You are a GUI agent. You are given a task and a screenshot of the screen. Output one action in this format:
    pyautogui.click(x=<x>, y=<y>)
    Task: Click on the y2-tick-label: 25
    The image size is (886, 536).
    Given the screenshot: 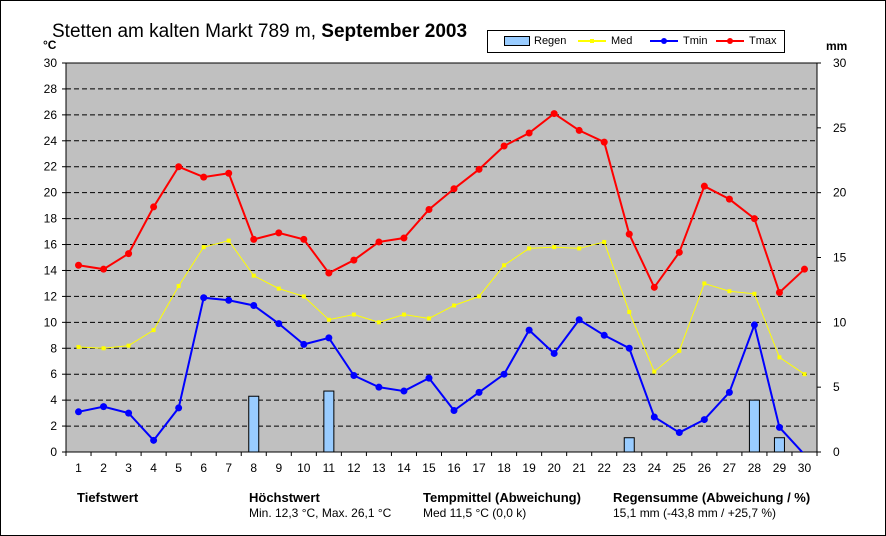 What is the action you would take?
    pyautogui.click(x=840, y=128)
    